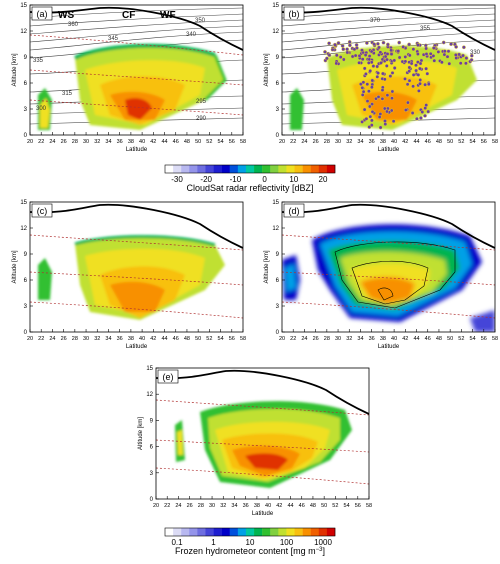 The image size is (500, 564). What do you see at coordinates (23, 203) in the screenshot?
I see `y-tick-label: 15` at bounding box center [23, 203].